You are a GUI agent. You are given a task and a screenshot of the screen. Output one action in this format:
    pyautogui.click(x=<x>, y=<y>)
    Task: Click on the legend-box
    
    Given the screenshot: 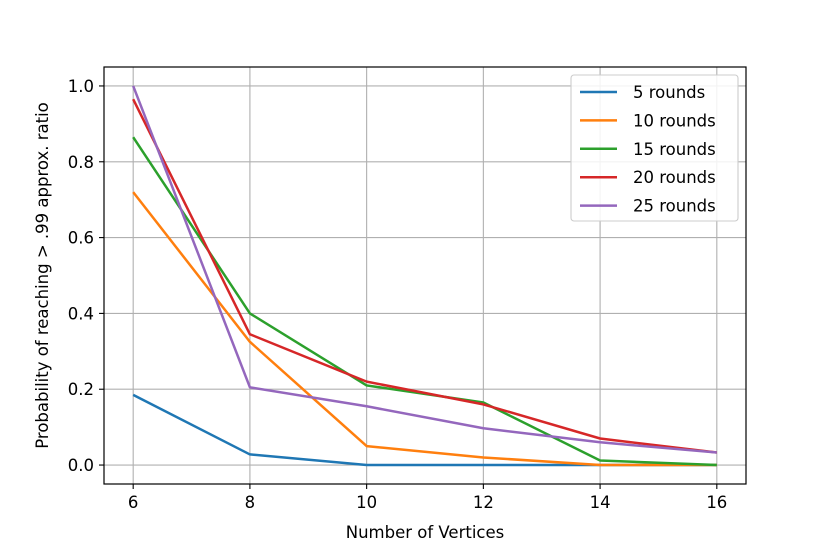 What is the action you would take?
    pyautogui.click(x=654, y=148)
    